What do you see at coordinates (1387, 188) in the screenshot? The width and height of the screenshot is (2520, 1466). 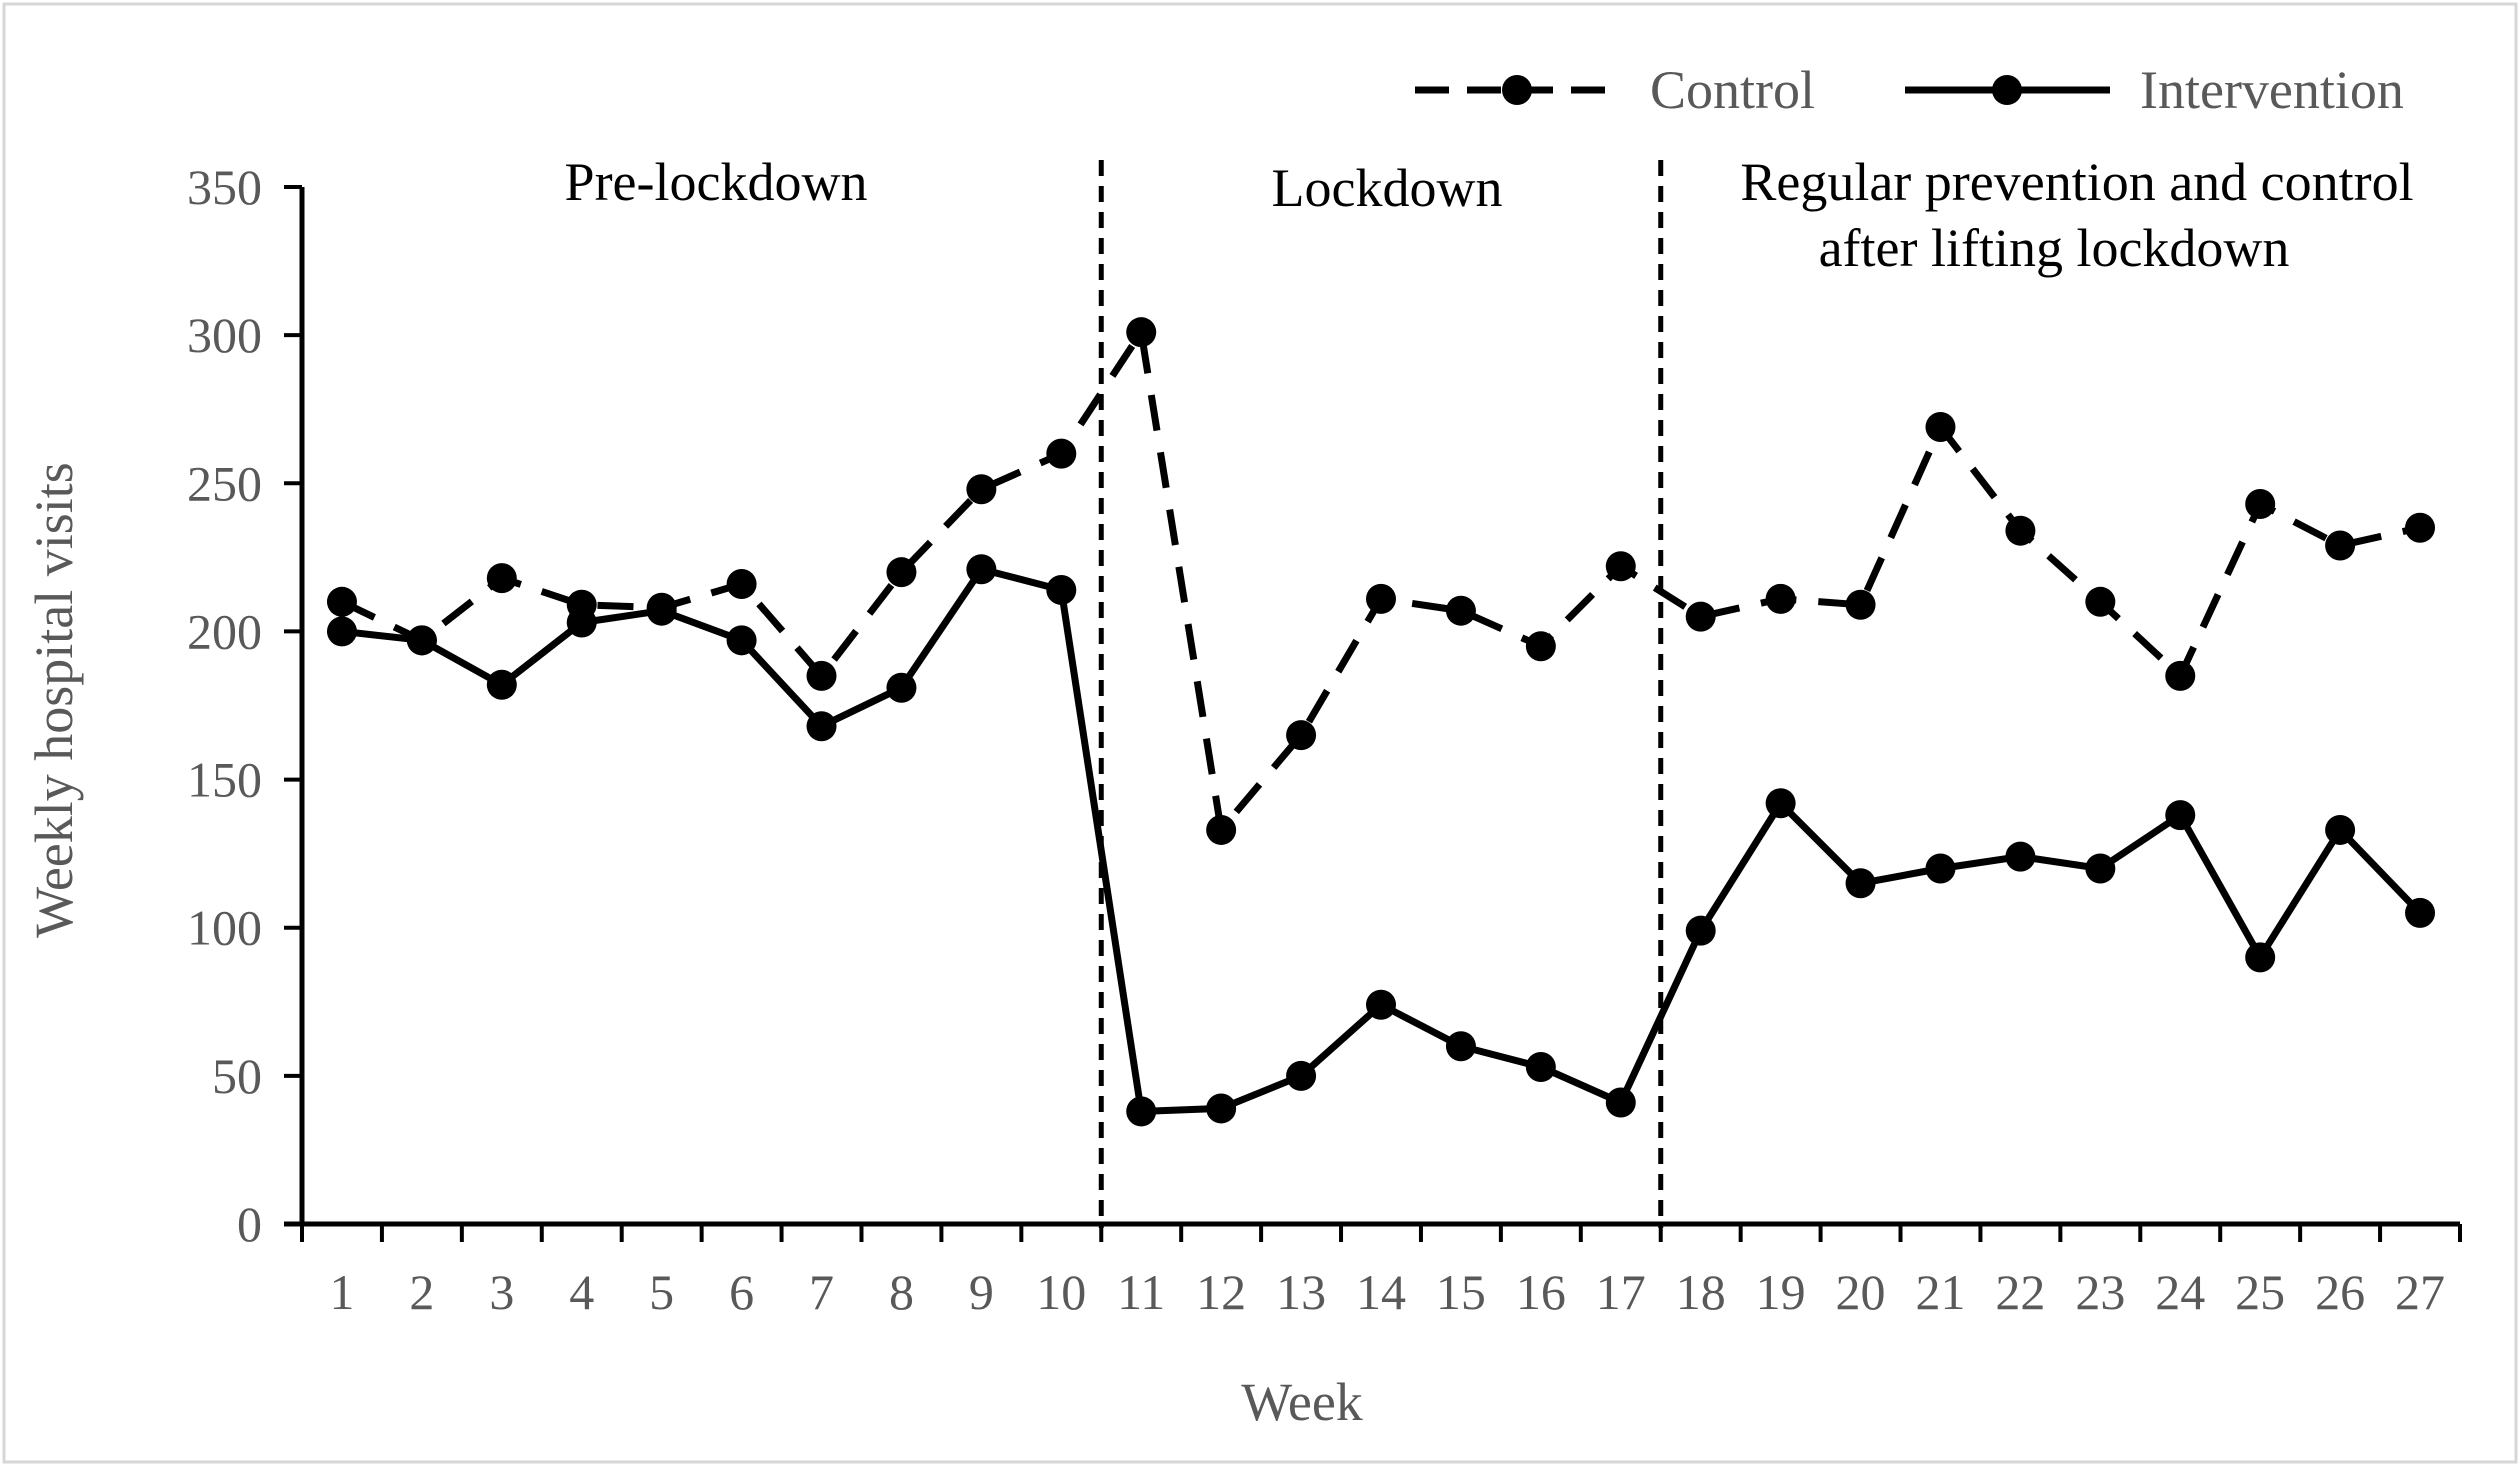 I see `annotation-lockdown: Lockdown` at bounding box center [1387, 188].